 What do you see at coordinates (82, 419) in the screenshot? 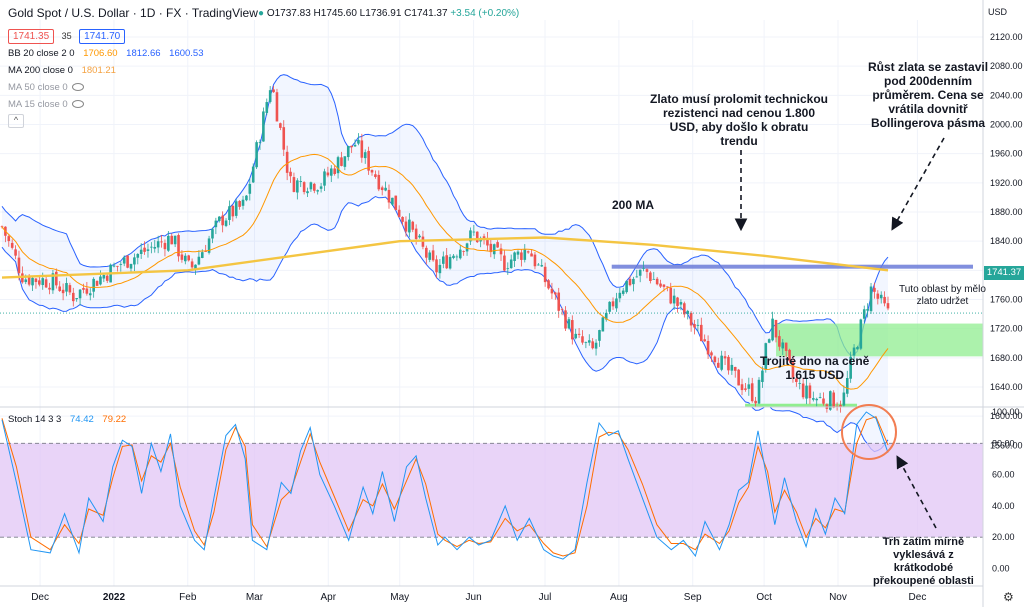
I see `stoch-k-value: 74.42` at bounding box center [82, 419].